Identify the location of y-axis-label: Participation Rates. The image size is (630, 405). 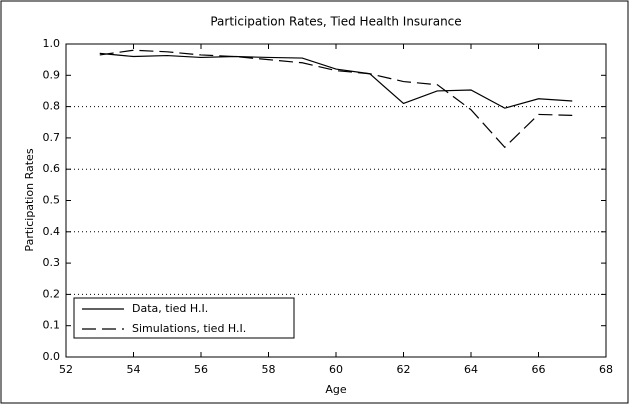
(29, 199).